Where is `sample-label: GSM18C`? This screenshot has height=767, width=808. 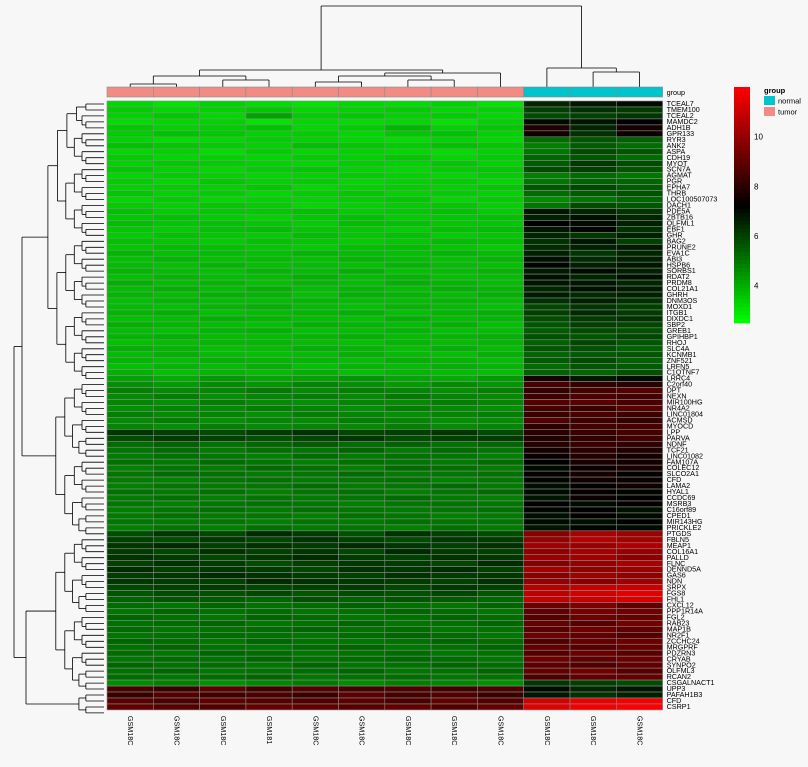
sample-label: GSM18C is located at coordinates (547, 731).